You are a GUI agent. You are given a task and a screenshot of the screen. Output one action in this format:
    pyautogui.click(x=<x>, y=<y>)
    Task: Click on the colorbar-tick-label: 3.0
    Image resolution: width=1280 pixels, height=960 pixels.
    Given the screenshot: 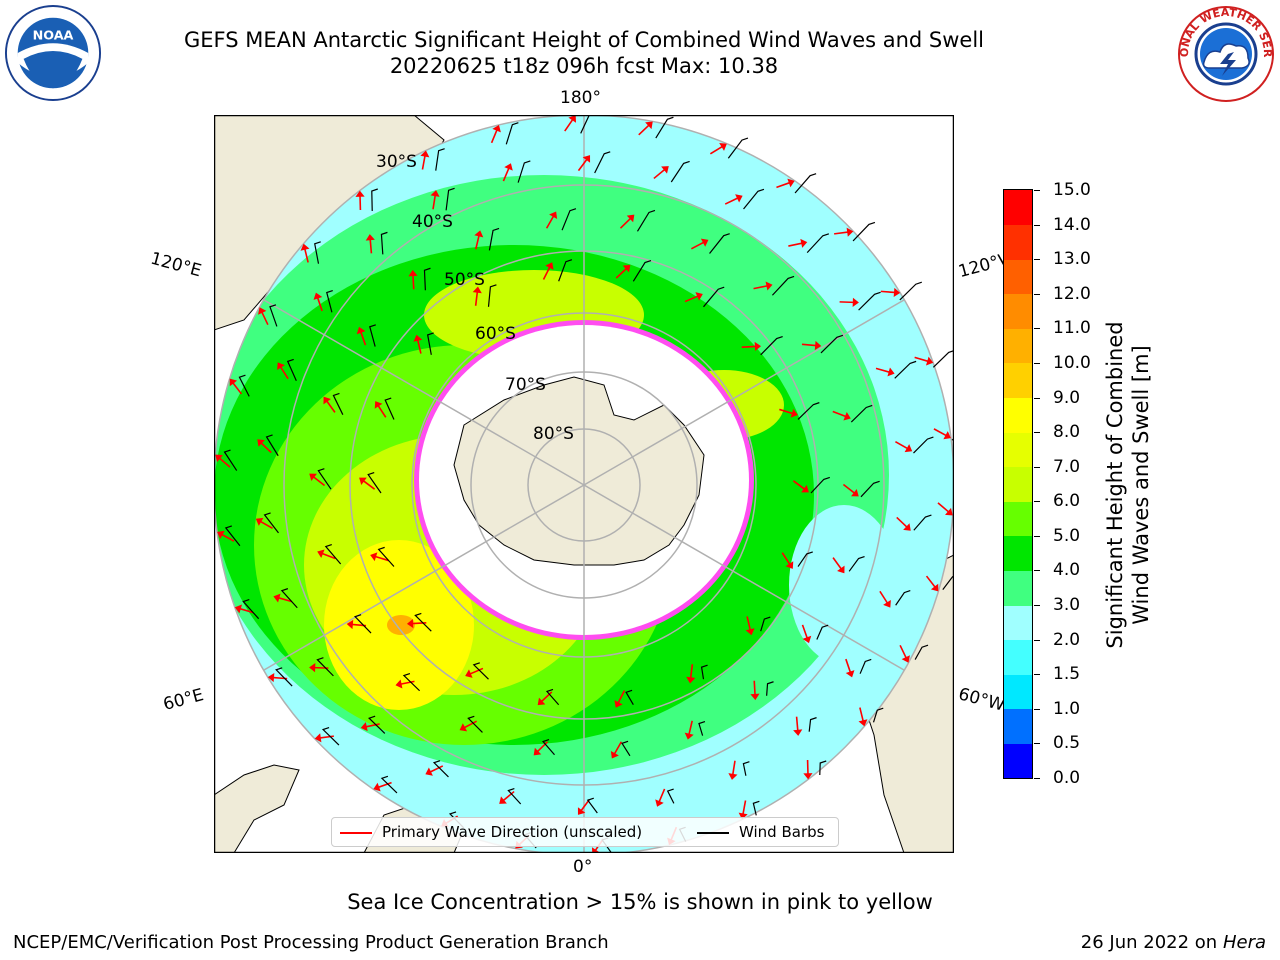 What is the action you would take?
    pyautogui.click(x=1067, y=605)
    